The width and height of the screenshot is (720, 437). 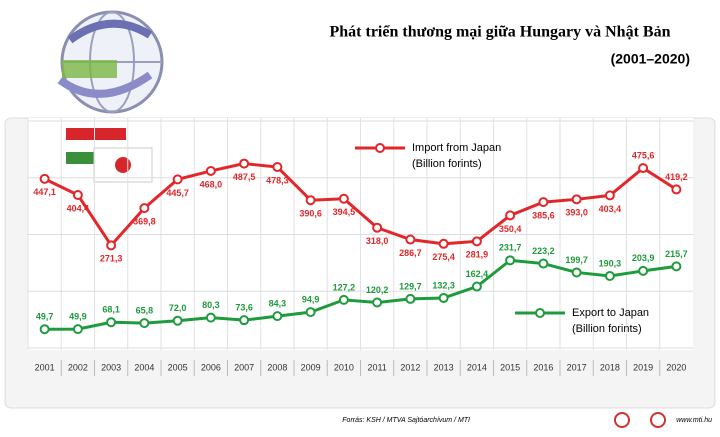 I want to click on value-label: 94,9, so click(x=311, y=299).